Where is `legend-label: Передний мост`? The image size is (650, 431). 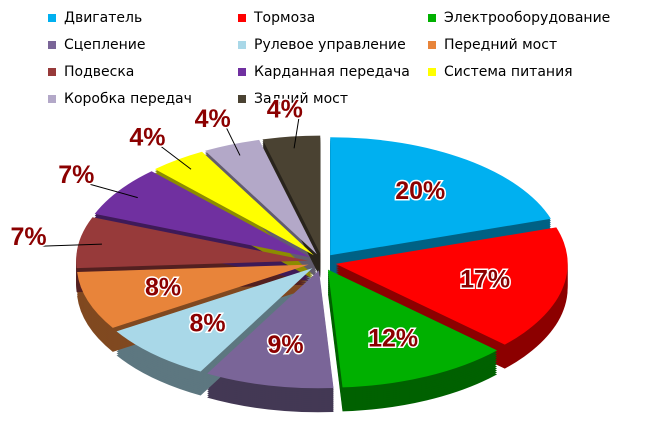
legend-label: Передний мост is located at coordinates (500, 45).